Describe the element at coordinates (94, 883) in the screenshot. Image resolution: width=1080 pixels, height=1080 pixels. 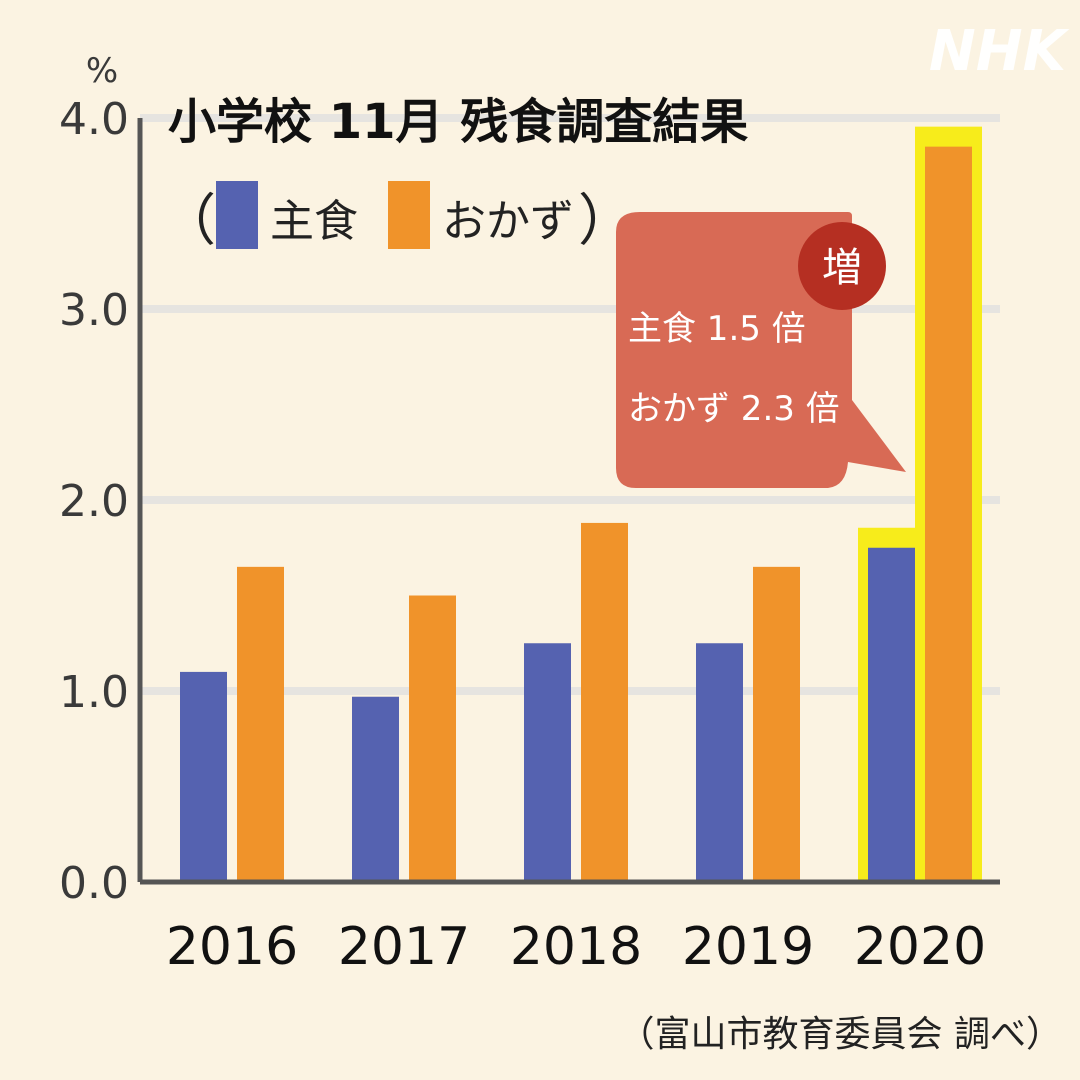
I see `y-tick-label: 0.0` at that location.